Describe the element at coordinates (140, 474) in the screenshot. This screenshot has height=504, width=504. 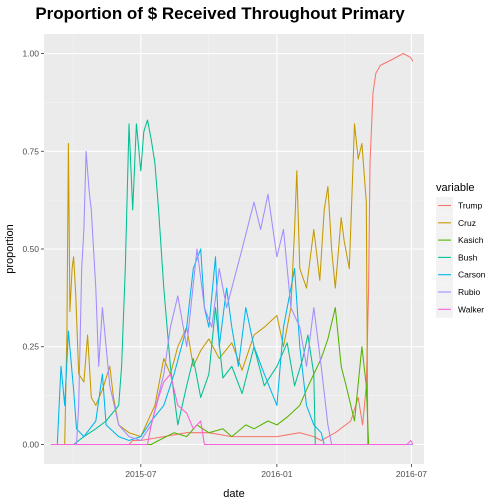
I see `x-tick-label-0: 2015-07` at that location.